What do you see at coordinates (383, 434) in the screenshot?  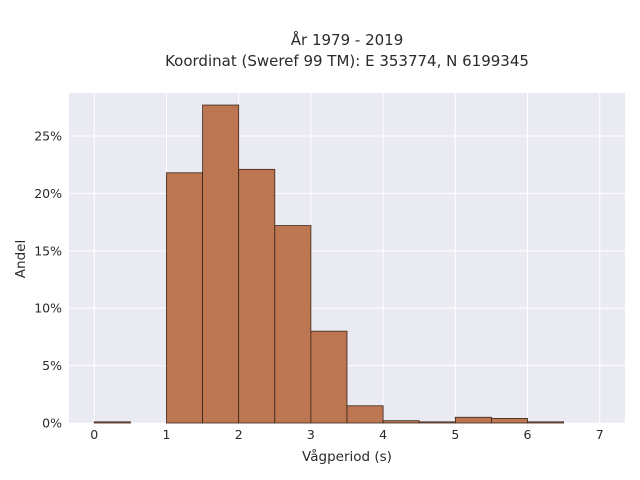 I see `x-tick-label: 4` at bounding box center [383, 434].